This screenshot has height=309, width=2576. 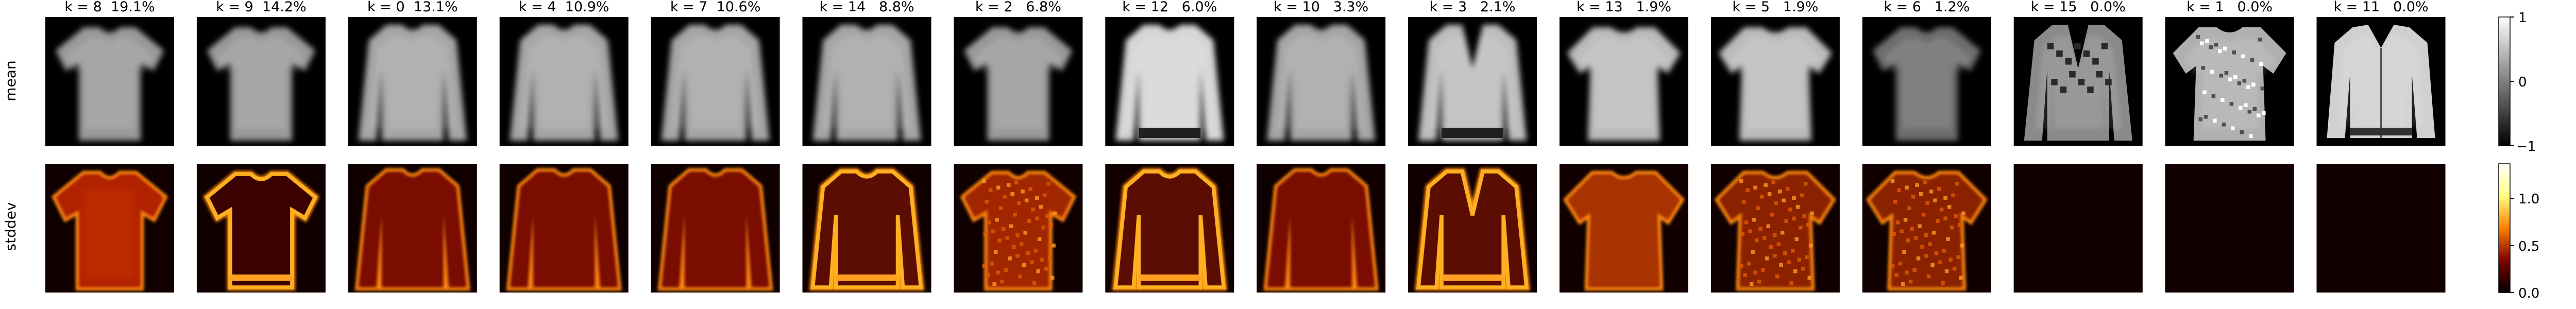 What do you see at coordinates (2526, 146) in the screenshot?
I see `colorbar-mean-tick-label-bottom: −1` at bounding box center [2526, 146].